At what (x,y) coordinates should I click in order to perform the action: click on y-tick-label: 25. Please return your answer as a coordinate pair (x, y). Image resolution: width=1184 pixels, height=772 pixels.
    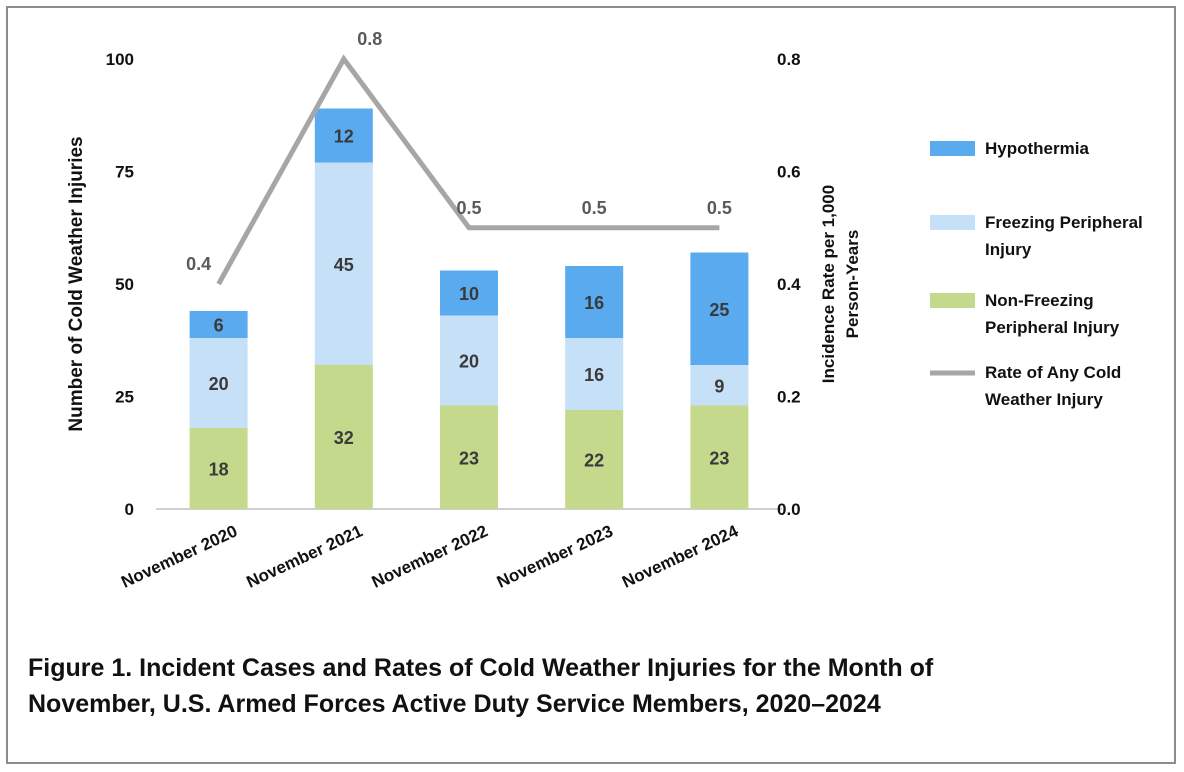
    Looking at the image, I should click on (124, 397).